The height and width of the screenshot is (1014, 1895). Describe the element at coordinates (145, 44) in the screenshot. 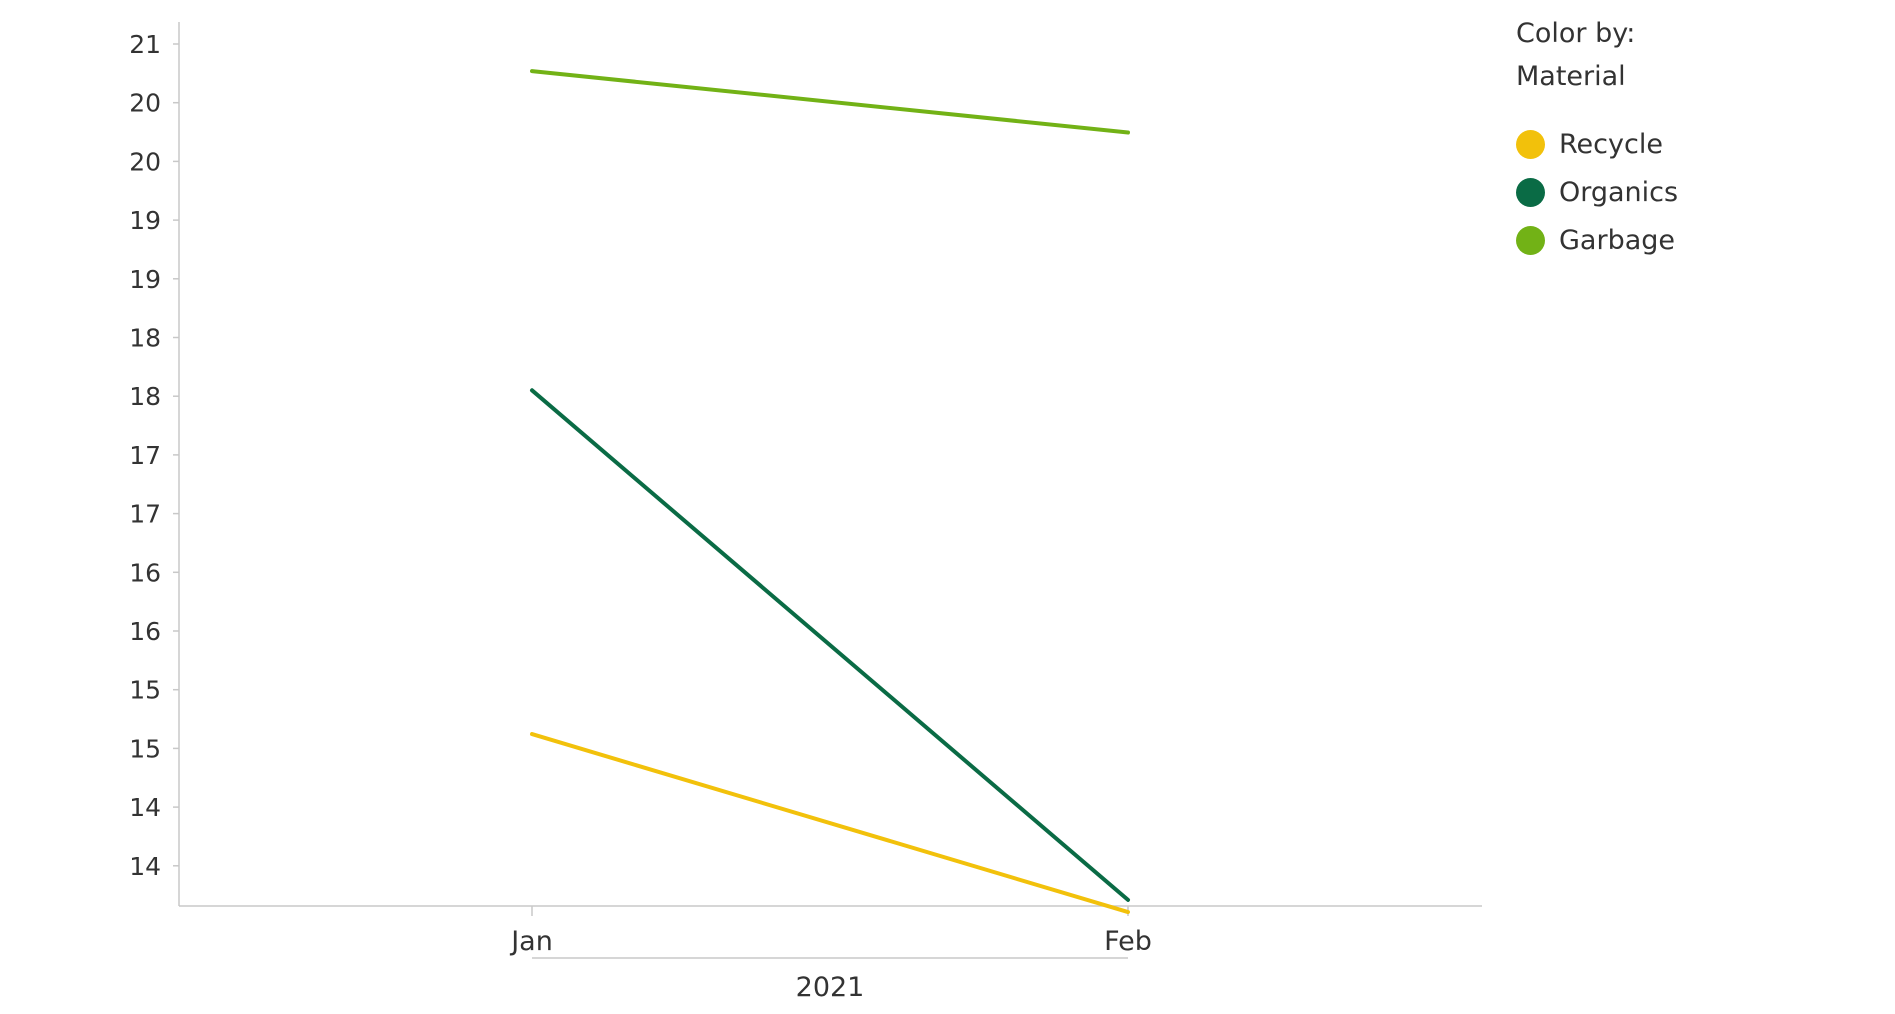

I see `y-tick-label: 21` at that location.